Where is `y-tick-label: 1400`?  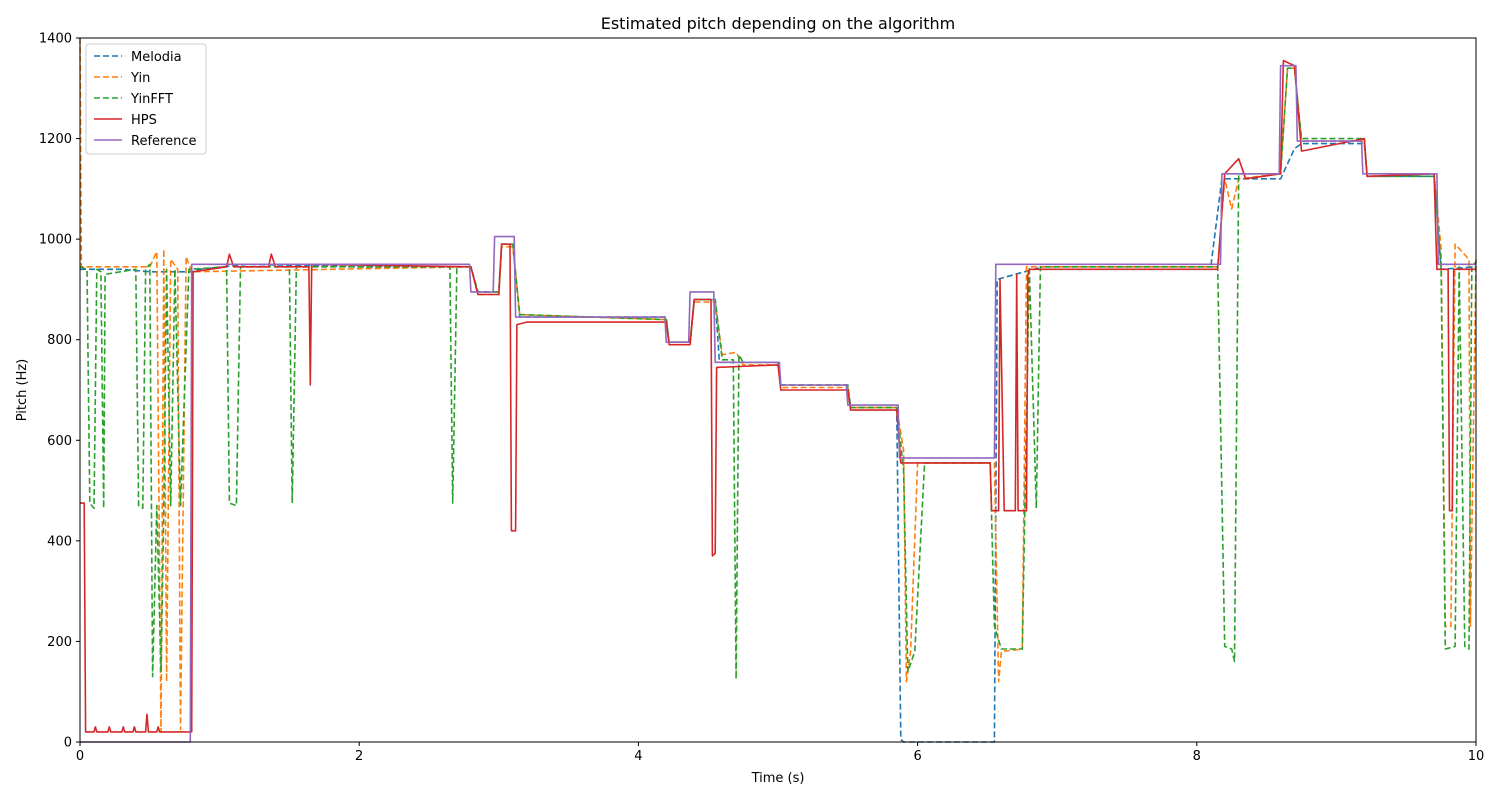 y-tick-label: 1400 is located at coordinates (55, 39).